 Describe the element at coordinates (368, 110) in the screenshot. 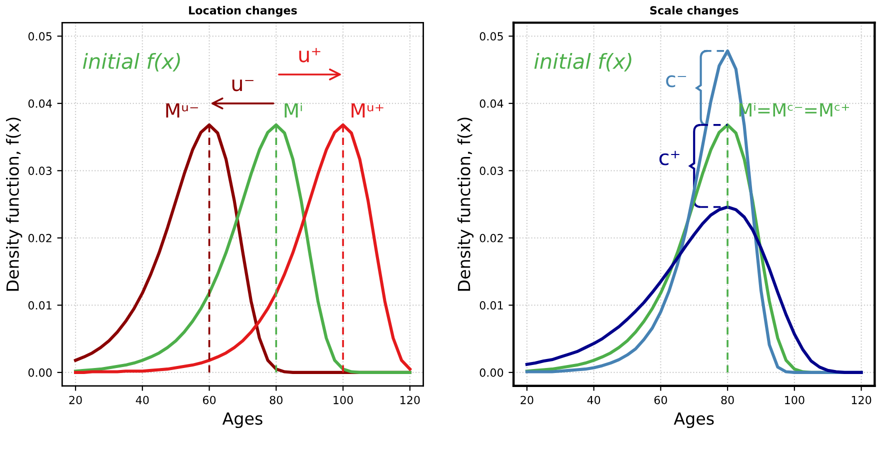

I see `annotation: Mᵘ⁺` at that location.